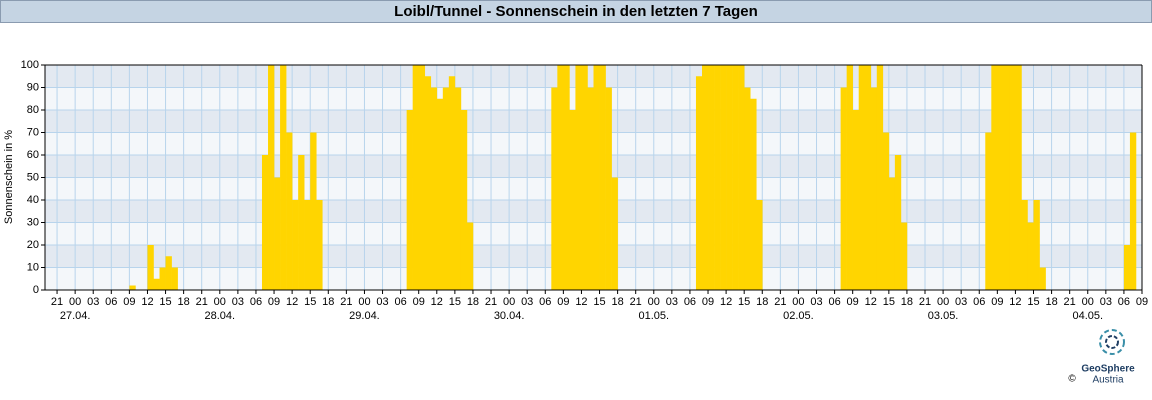  What do you see at coordinates (33, 132) in the screenshot?
I see `y-tick-label: 70` at bounding box center [33, 132].